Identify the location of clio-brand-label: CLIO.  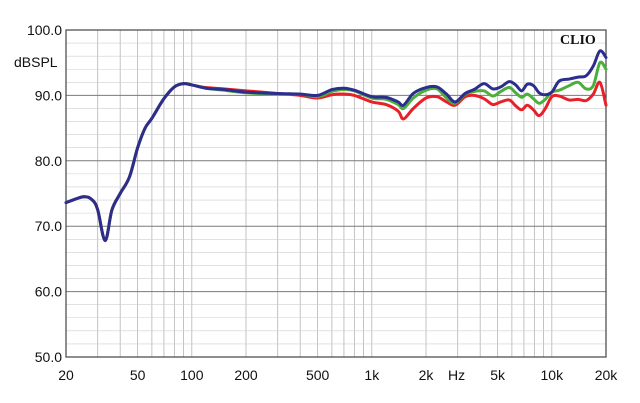
(578, 40).